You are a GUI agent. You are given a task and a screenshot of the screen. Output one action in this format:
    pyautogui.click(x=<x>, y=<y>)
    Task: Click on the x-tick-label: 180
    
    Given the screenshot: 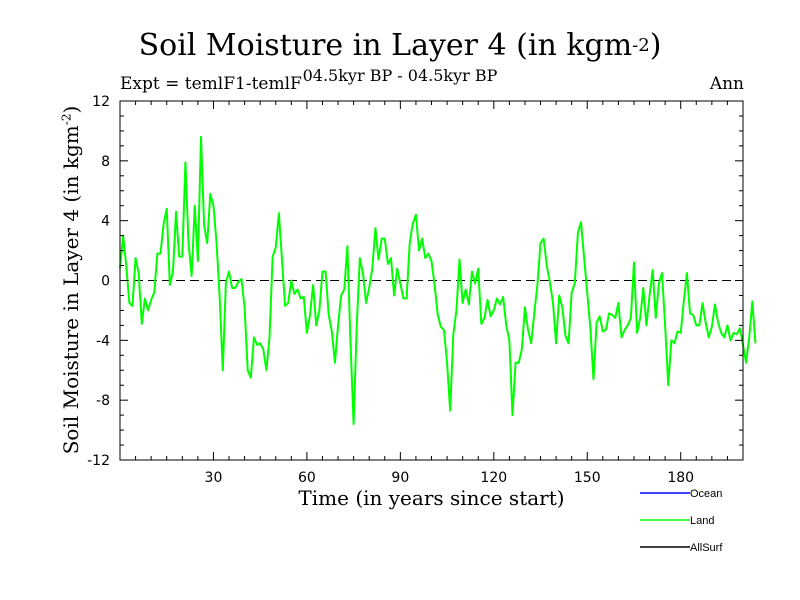 What is the action you would take?
    pyautogui.click(x=680, y=478)
    